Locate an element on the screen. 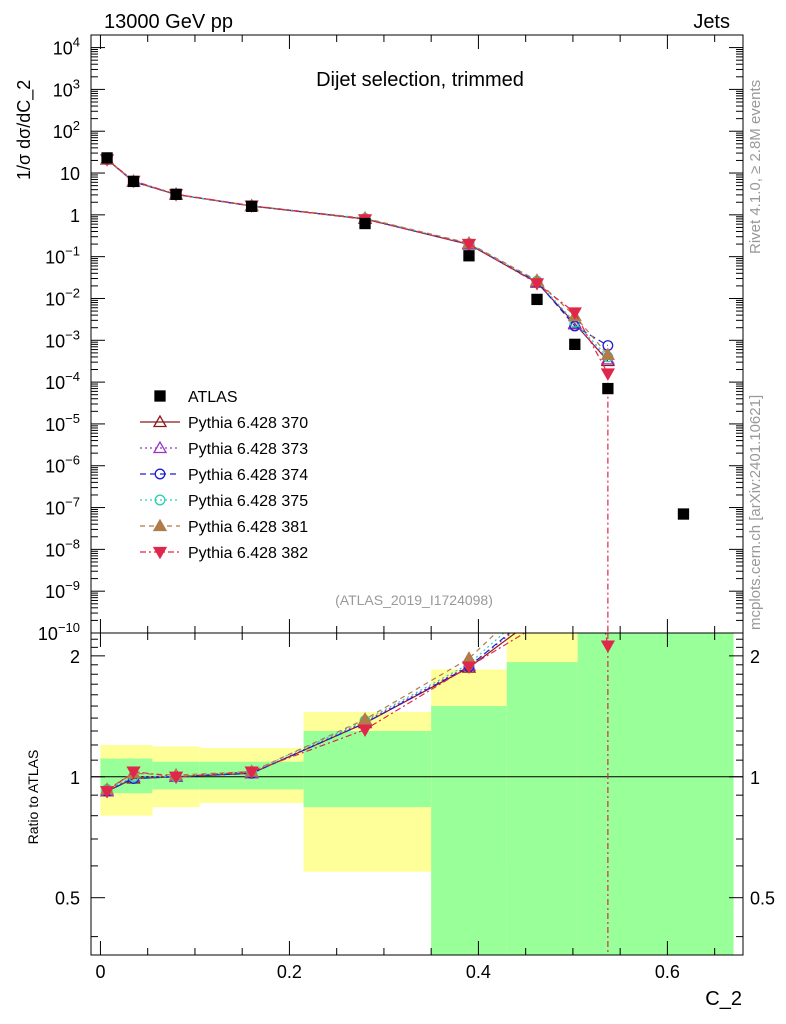 This screenshot has height=1024, width=786. legend-label-1: Pythia 6.428 370 is located at coordinates (248, 423).